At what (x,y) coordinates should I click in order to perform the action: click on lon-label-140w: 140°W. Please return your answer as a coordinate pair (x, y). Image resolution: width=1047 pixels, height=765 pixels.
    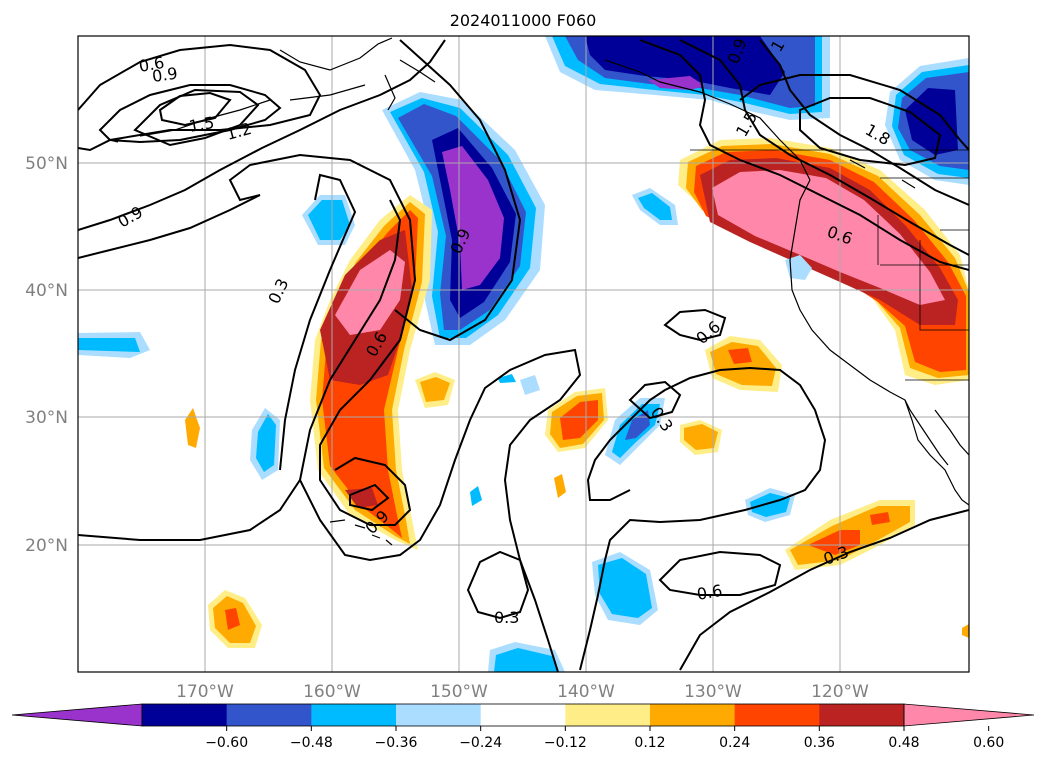
    Looking at the image, I should click on (586, 692).